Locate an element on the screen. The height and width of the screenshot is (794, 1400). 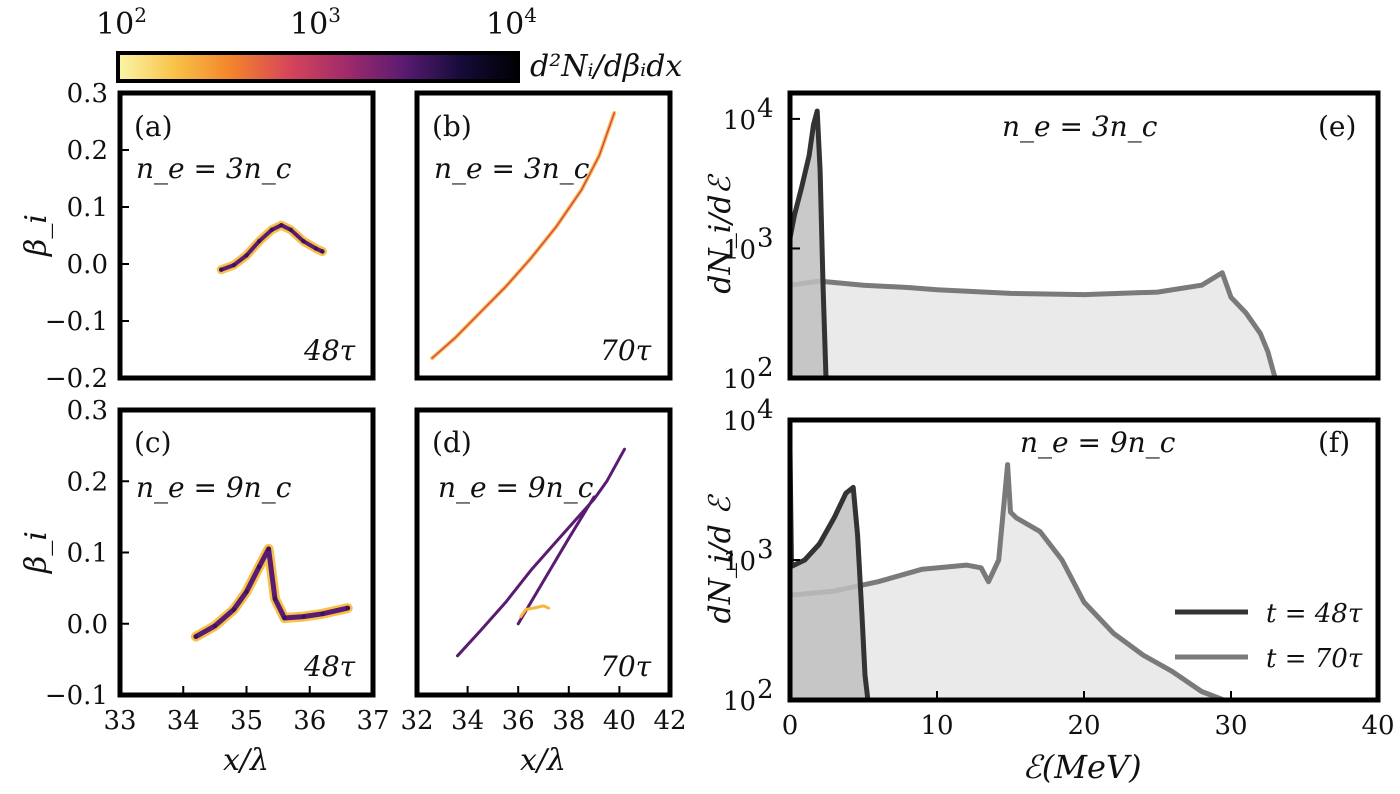
panel-f-data is located at coordinates (1006, 577).